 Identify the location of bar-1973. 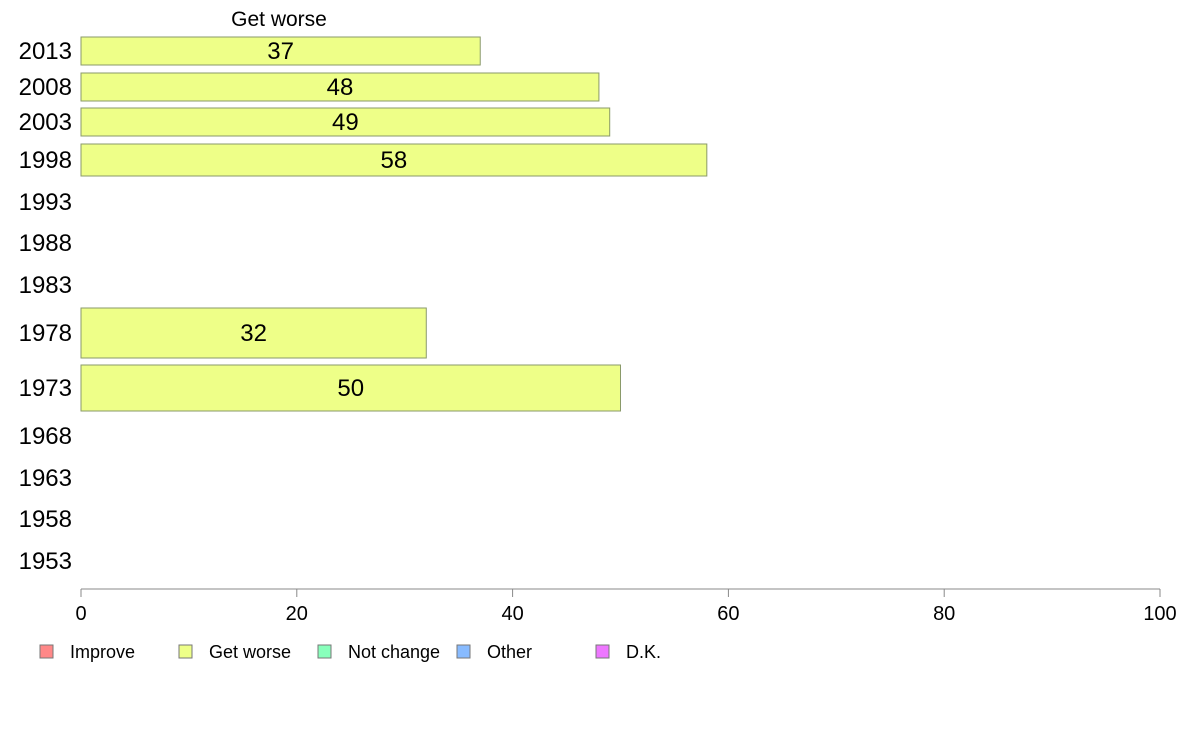
(350, 388).